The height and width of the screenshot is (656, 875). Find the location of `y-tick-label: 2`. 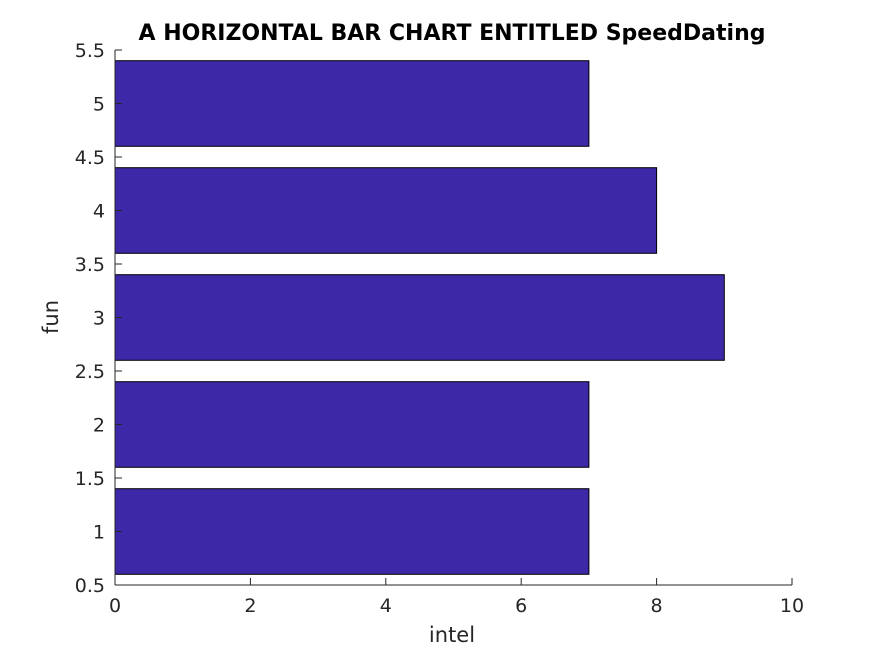

y-tick-label: 2 is located at coordinates (99, 426).